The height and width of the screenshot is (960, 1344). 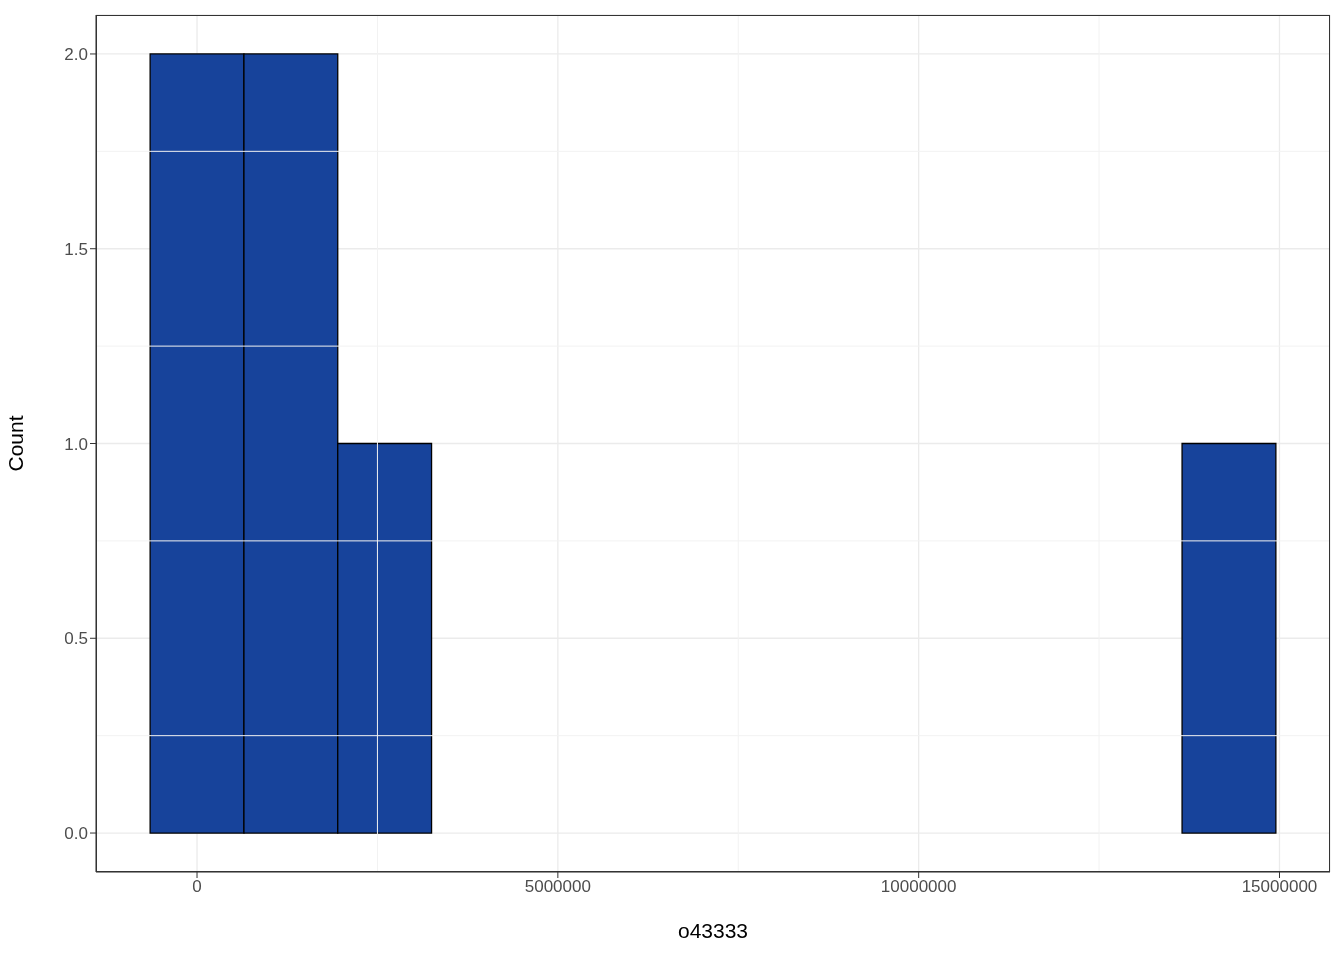 I want to click on x-tick-label: 15000000, so click(x=1279, y=887).